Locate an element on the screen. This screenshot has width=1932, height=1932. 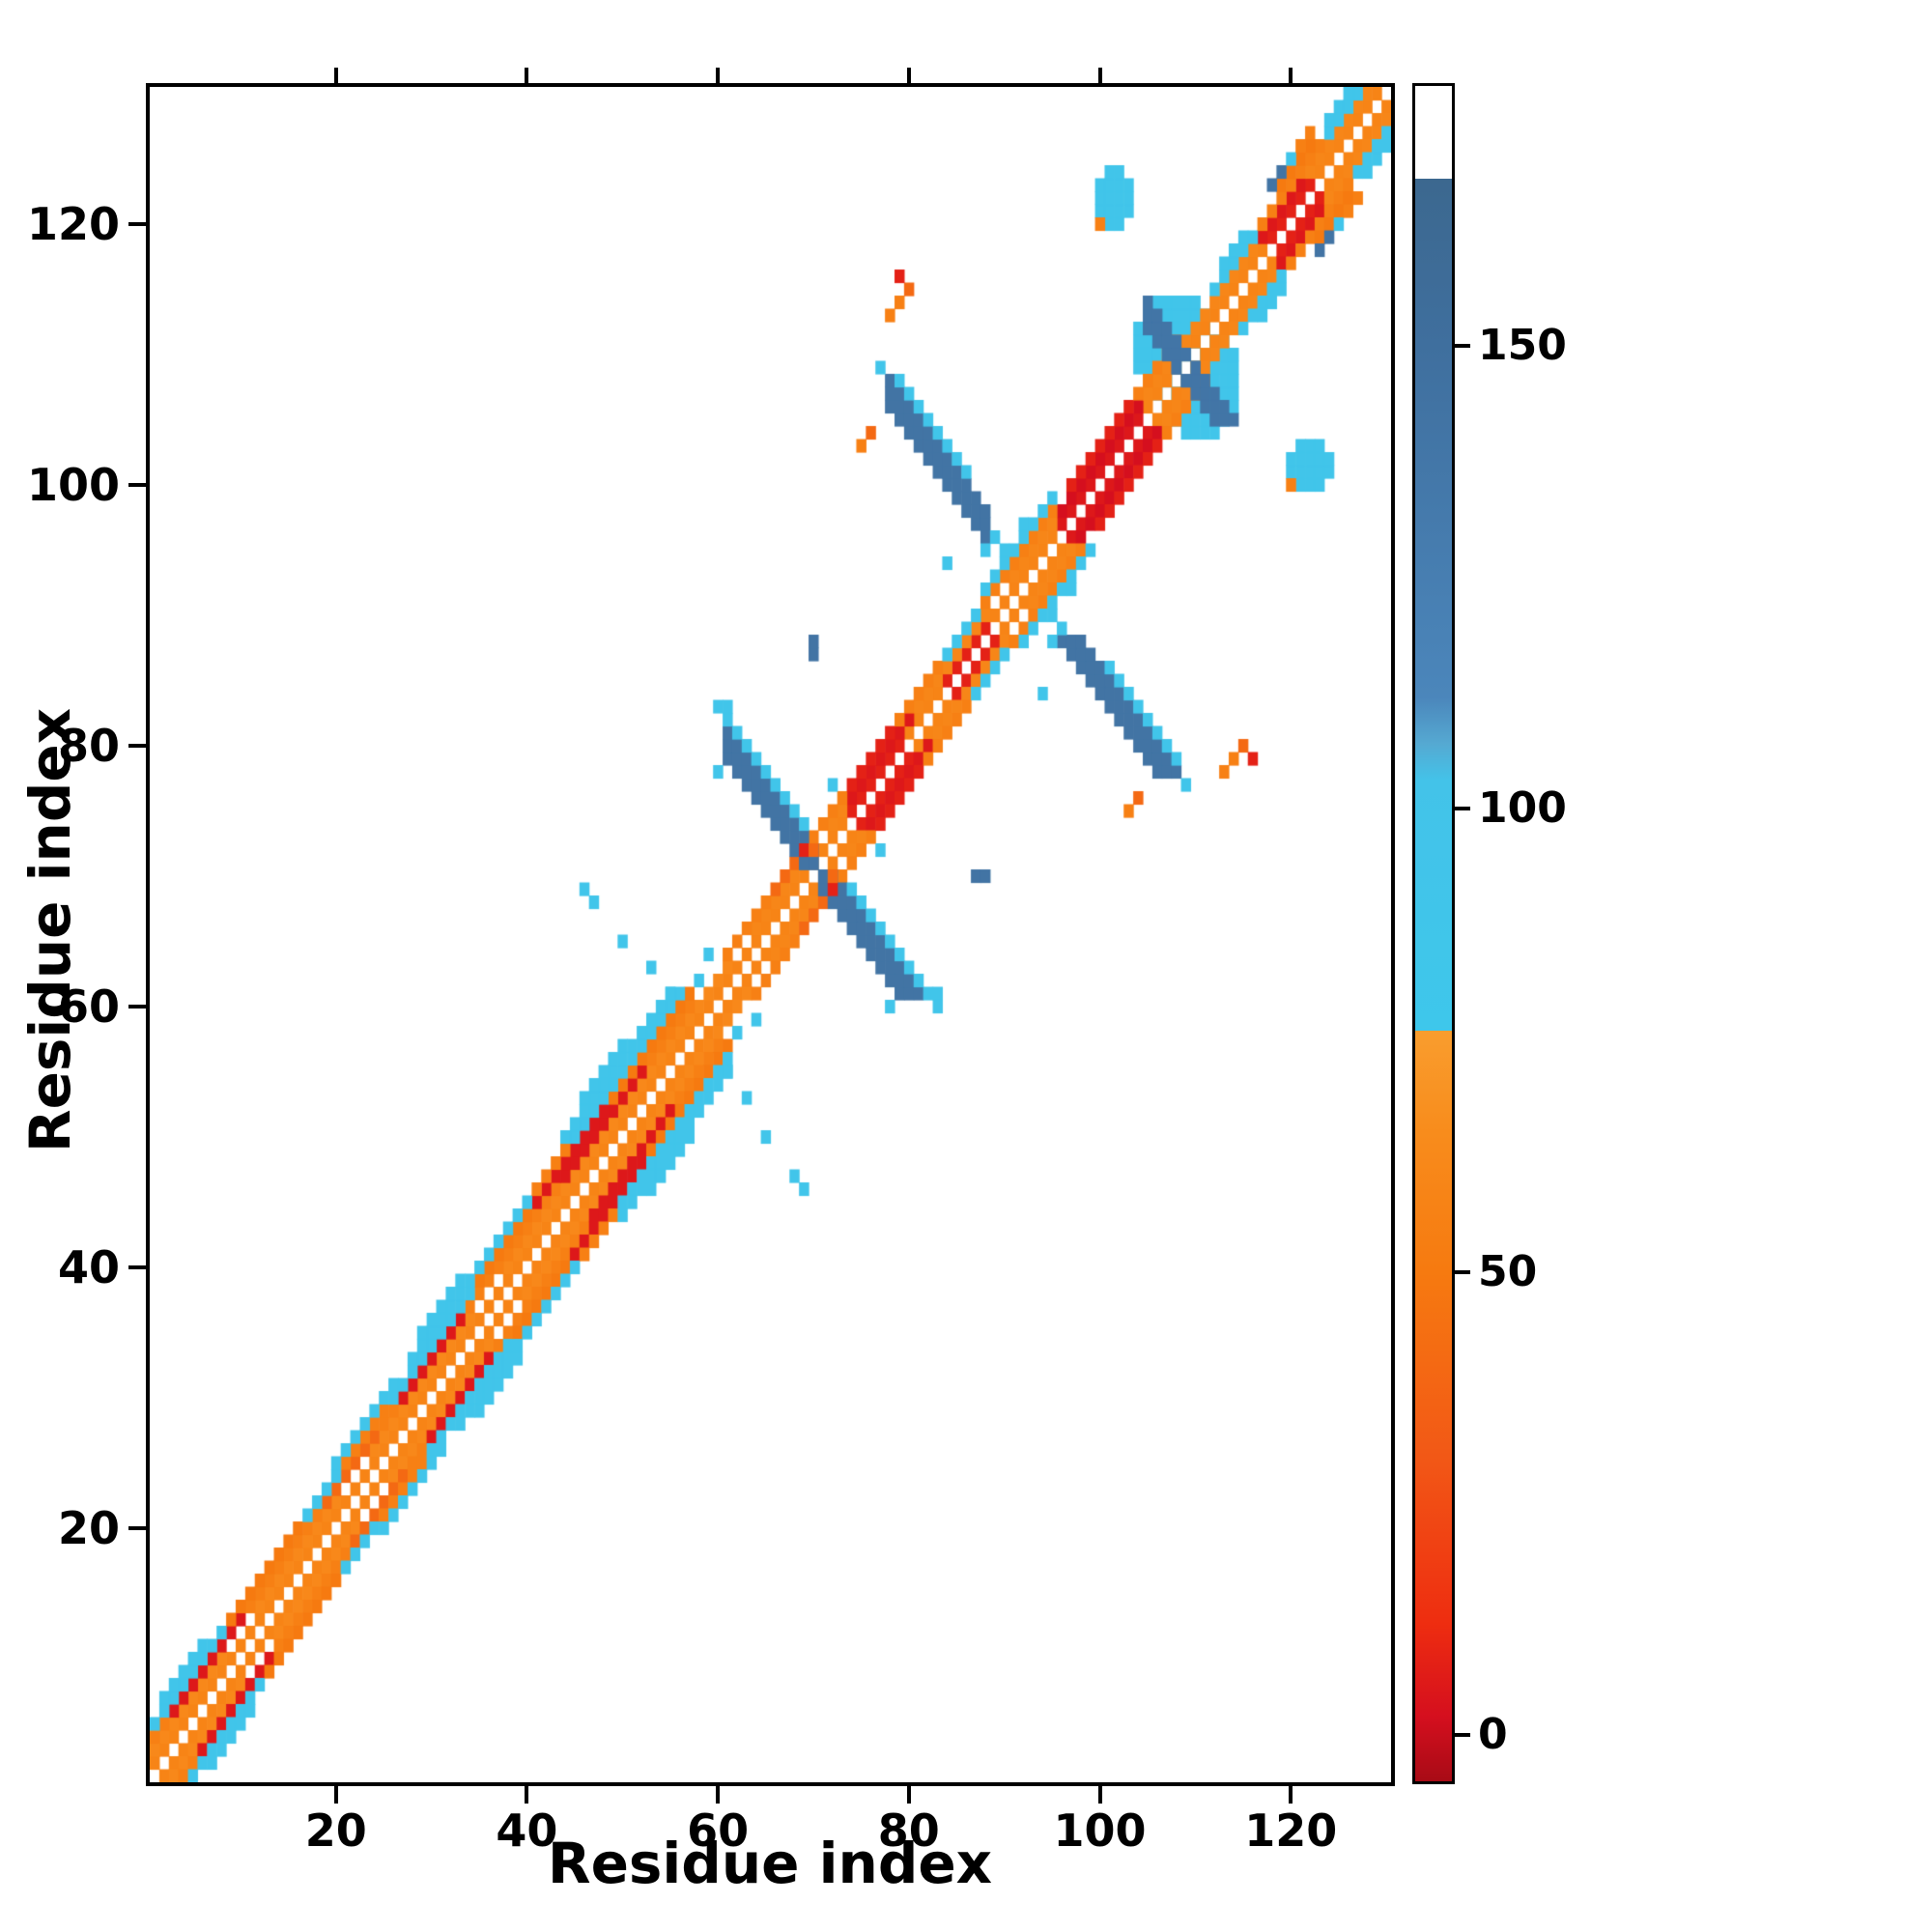
colorbar-tick-label: 0 is located at coordinates (1493, 1735).